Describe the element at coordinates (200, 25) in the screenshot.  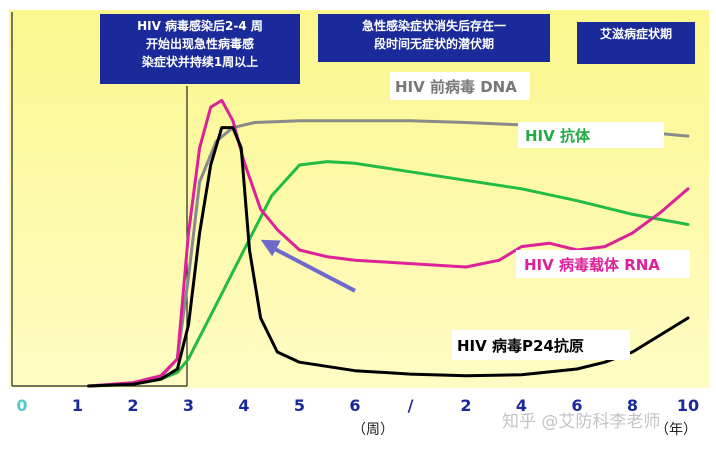
I see `phase-text-1: HIV 病毒感染后2-4 周` at that location.